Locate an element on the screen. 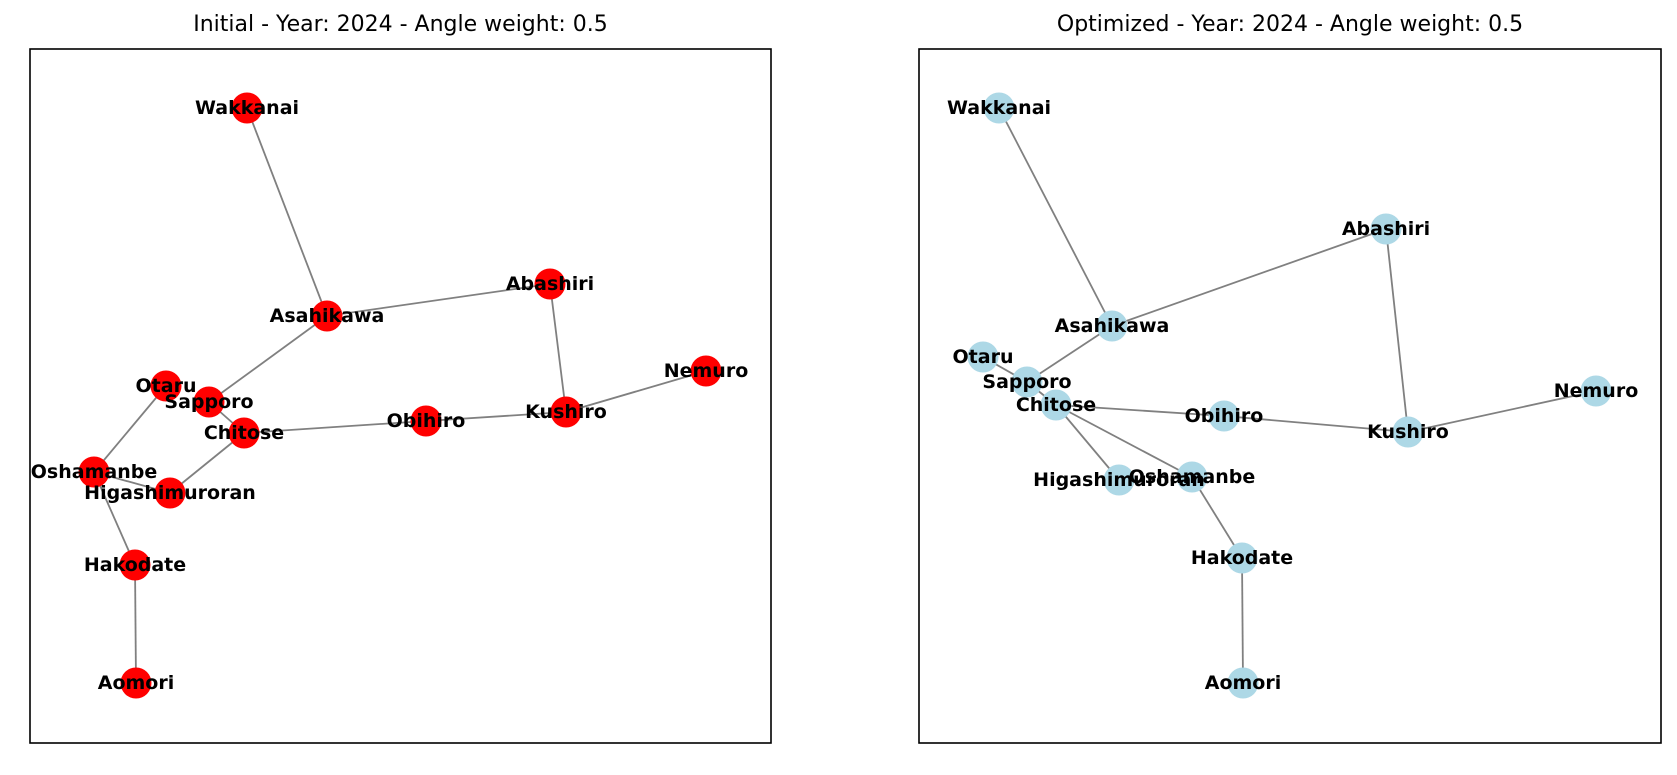 The width and height of the screenshot is (1677, 775). optimized-label-hakodate: Hakodate is located at coordinates (1242, 558).